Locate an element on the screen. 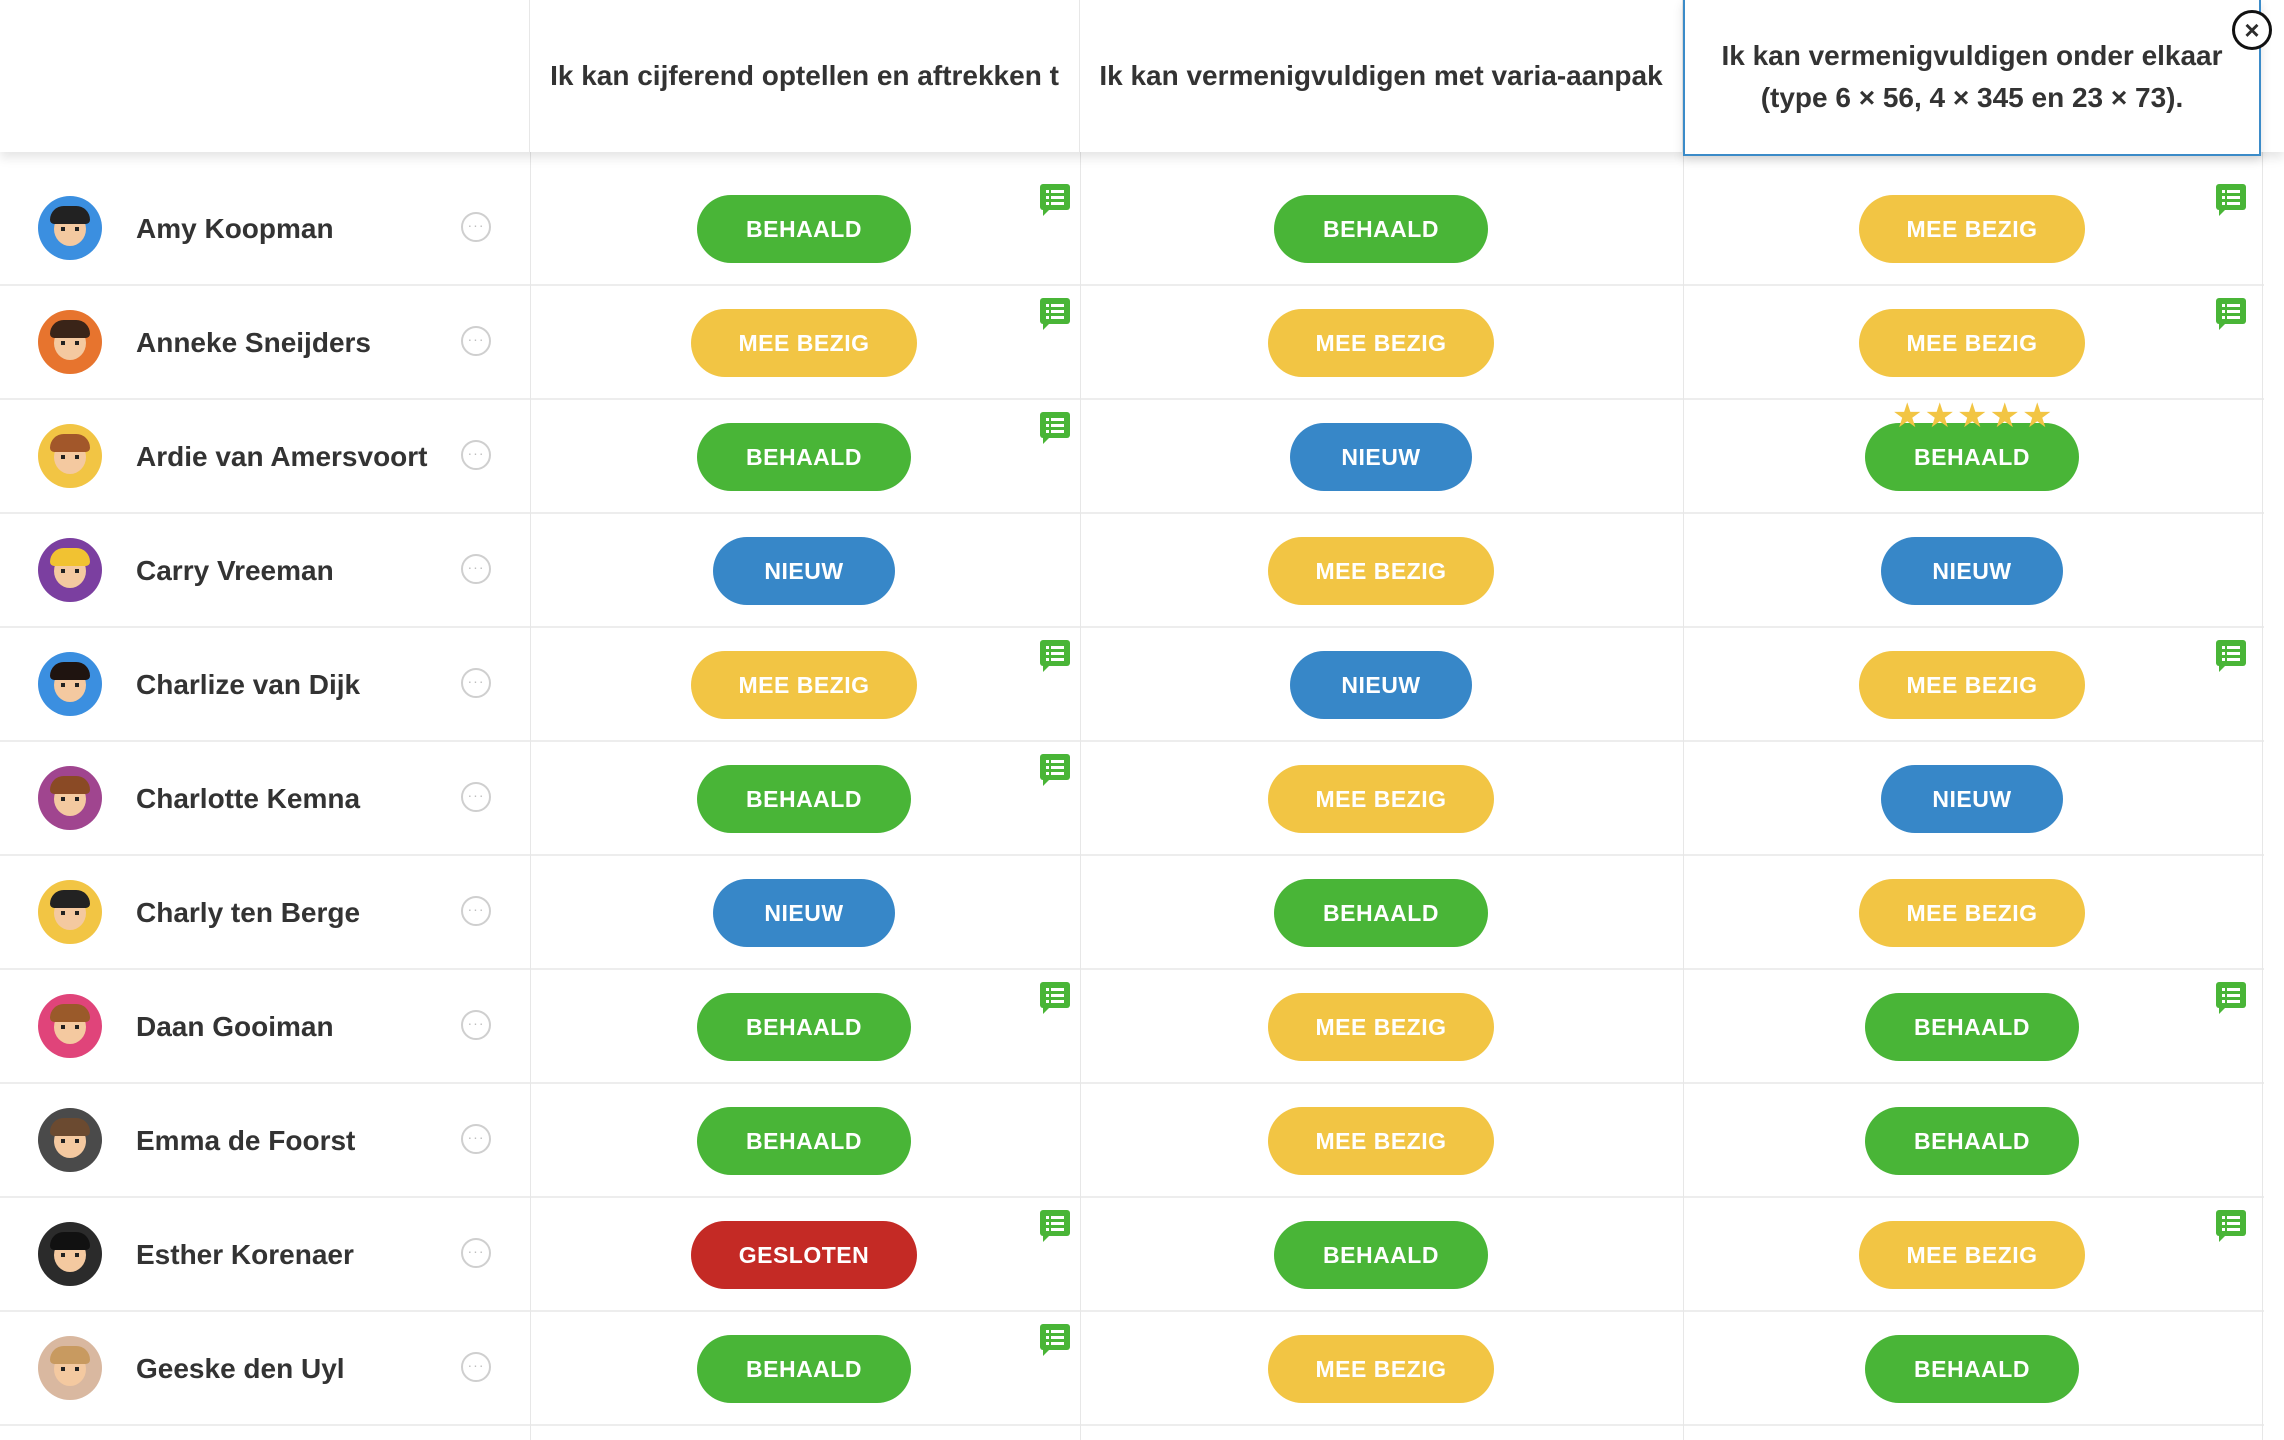 This screenshot has width=2284, height=1440. header-goal-2-label: Ik kan vermenigvuldigen met varia-aanpak is located at coordinates (1381, 75).